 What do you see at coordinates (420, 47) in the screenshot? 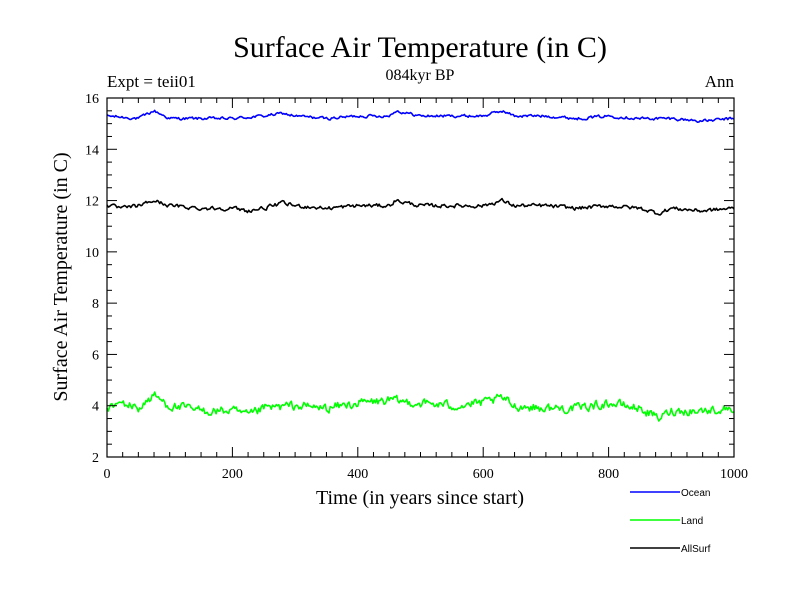
I see `chart-title: Surface Air Temperature (in C)` at bounding box center [420, 47].